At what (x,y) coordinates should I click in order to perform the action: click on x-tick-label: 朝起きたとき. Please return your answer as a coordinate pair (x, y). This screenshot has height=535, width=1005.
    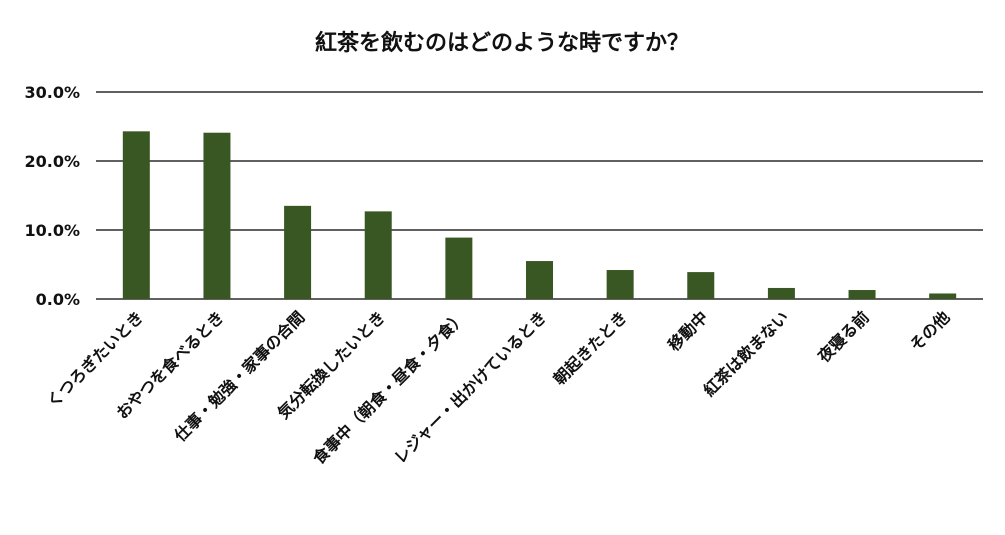
    Looking at the image, I should click on (590, 347).